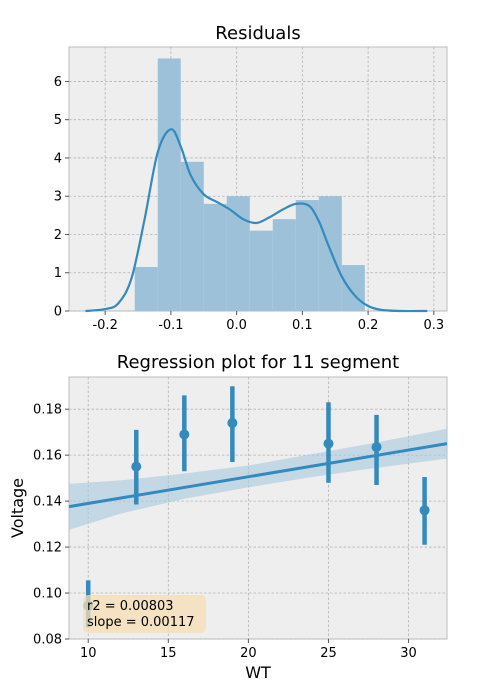 This screenshot has height=700, width=500. I want to click on residuals-x-tick-label: 0.1, so click(302, 325).